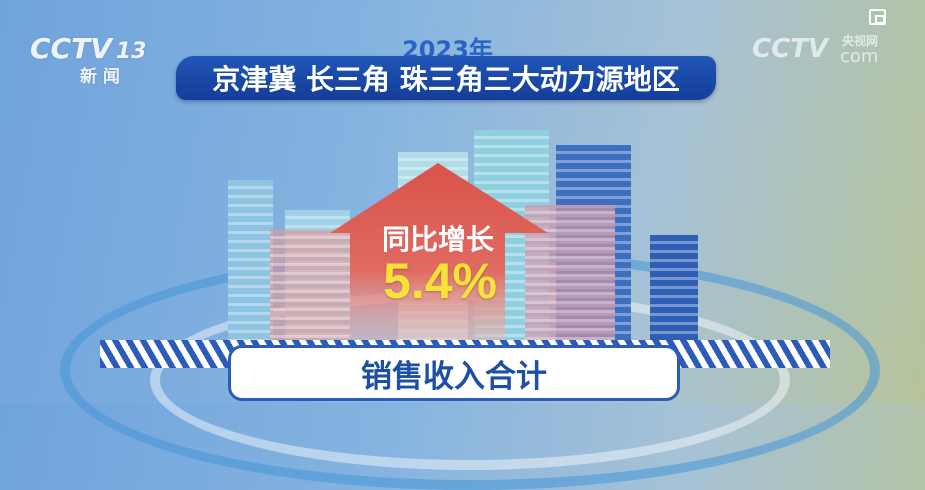 Image resolution: width=925 pixels, height=490 pixels. What do you see at coordinates (790, 49) in the screenshot?
I see `watermark-brand: CCTV` at bounding box center [790, 49].